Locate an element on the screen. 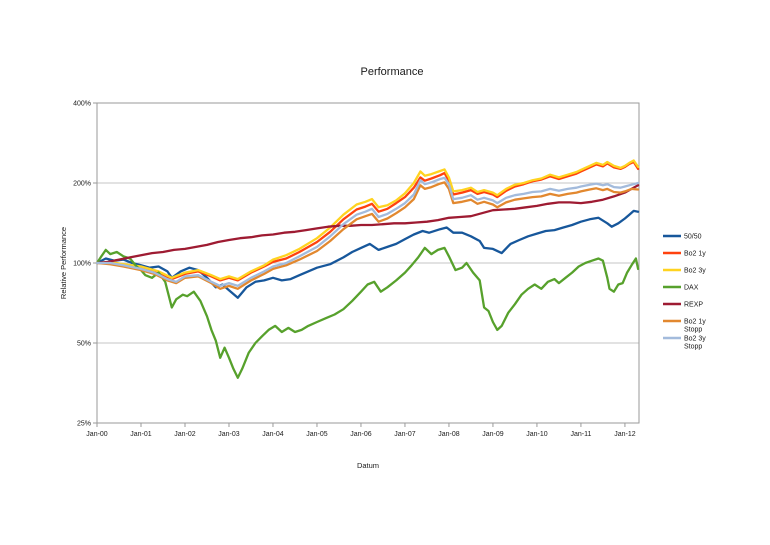  legend-label: REXP is located at coordinates (693, 305).